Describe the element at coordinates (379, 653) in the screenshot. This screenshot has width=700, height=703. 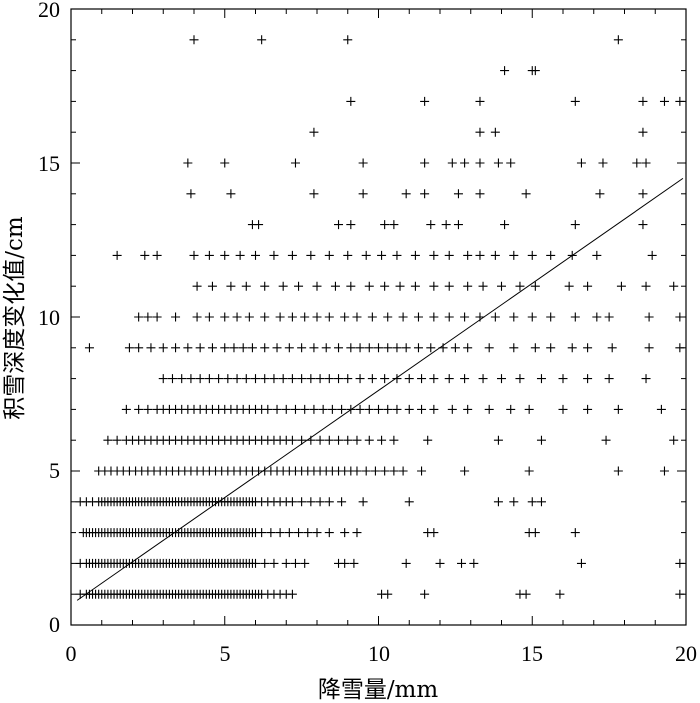
I see `x-tick-label: 10` at that location.